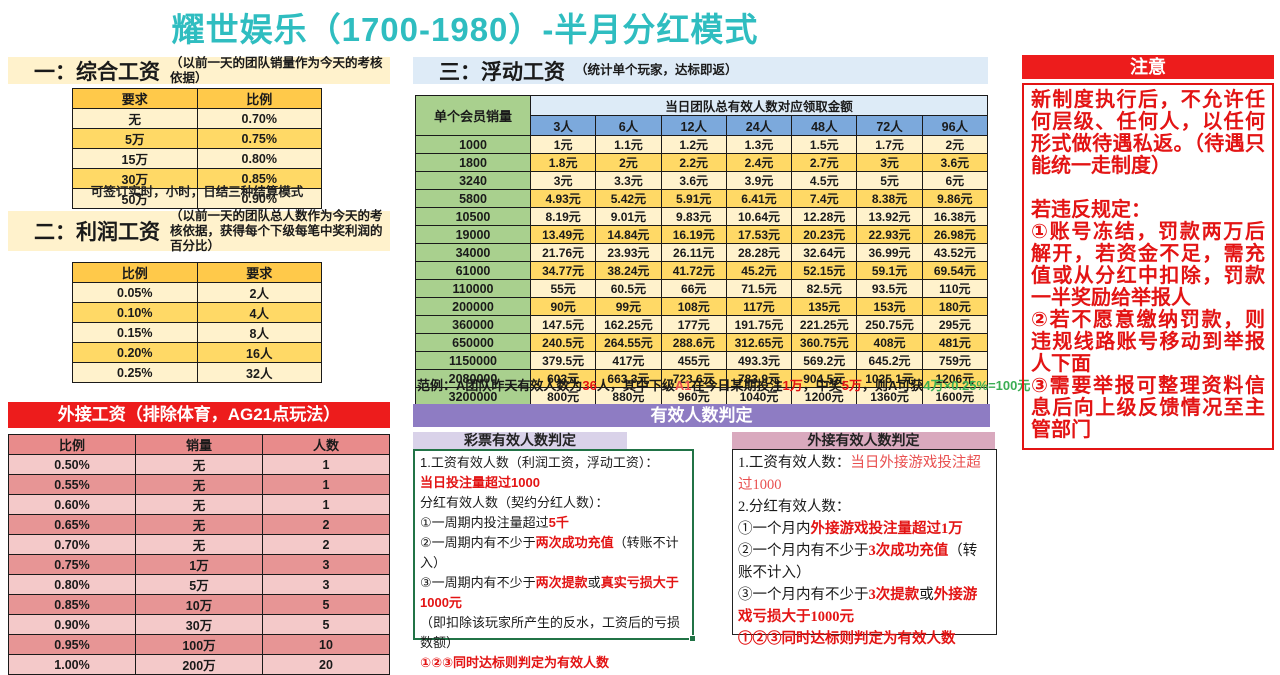 This screenshot has width=1280, height=675. Describe the element at coordinates (326, 664) in the screenshot. I see `table-cell: 20` at that location.